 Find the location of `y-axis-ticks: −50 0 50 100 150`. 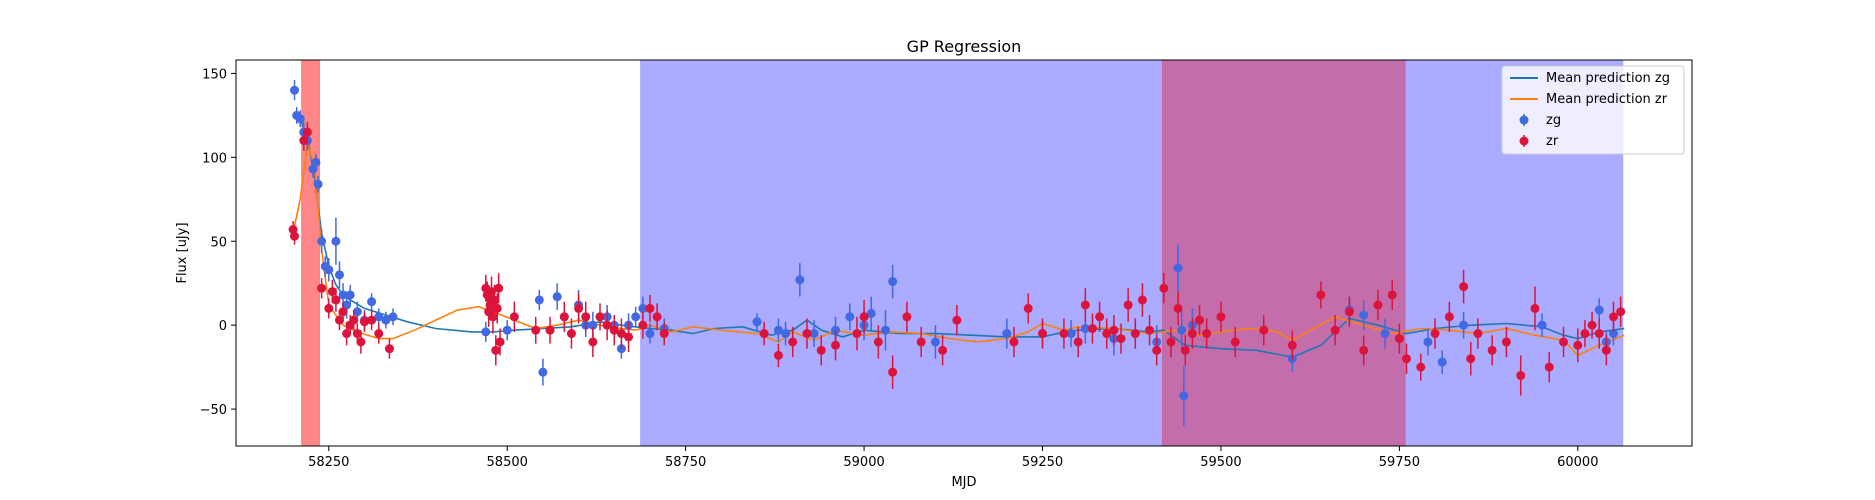

y-axis-ticks: −50 0 50 100 150 is located at coordinates (218, 242).